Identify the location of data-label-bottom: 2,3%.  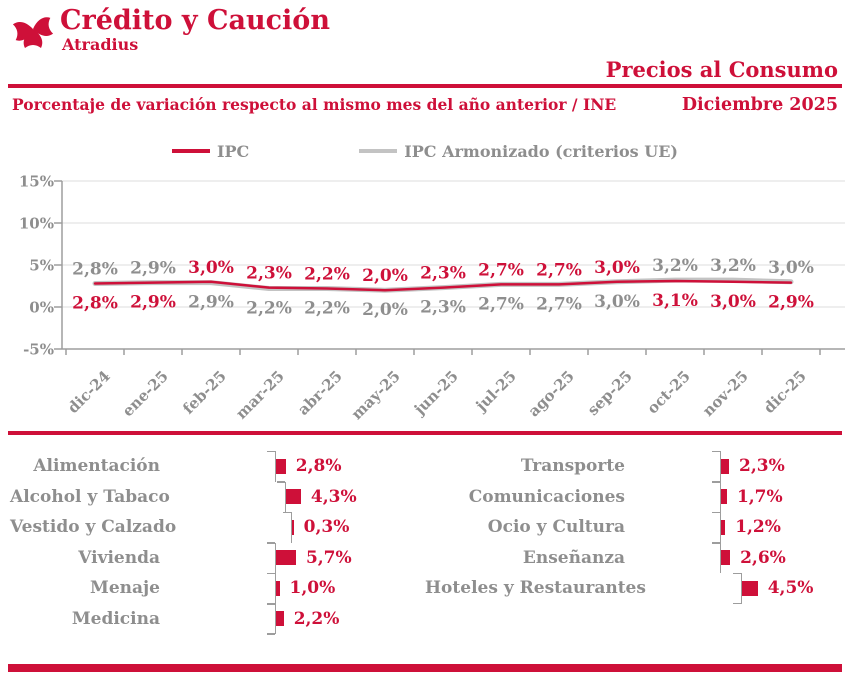
(443, 308).